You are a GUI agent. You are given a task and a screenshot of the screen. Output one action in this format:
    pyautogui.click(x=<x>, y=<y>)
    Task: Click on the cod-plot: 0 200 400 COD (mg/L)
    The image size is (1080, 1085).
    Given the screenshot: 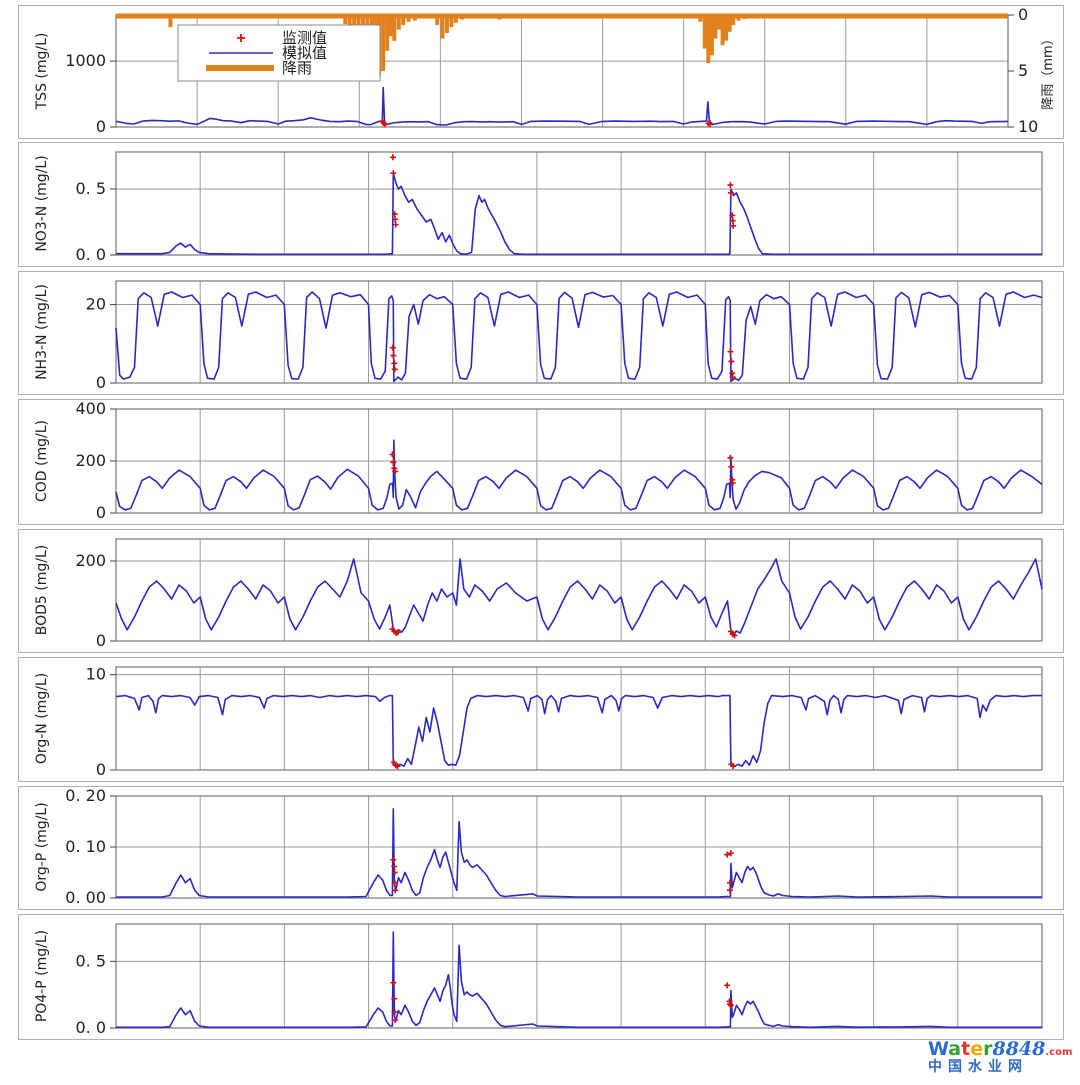 What is the action you would take?
    pyautogui.click(x=541, y=462)
    